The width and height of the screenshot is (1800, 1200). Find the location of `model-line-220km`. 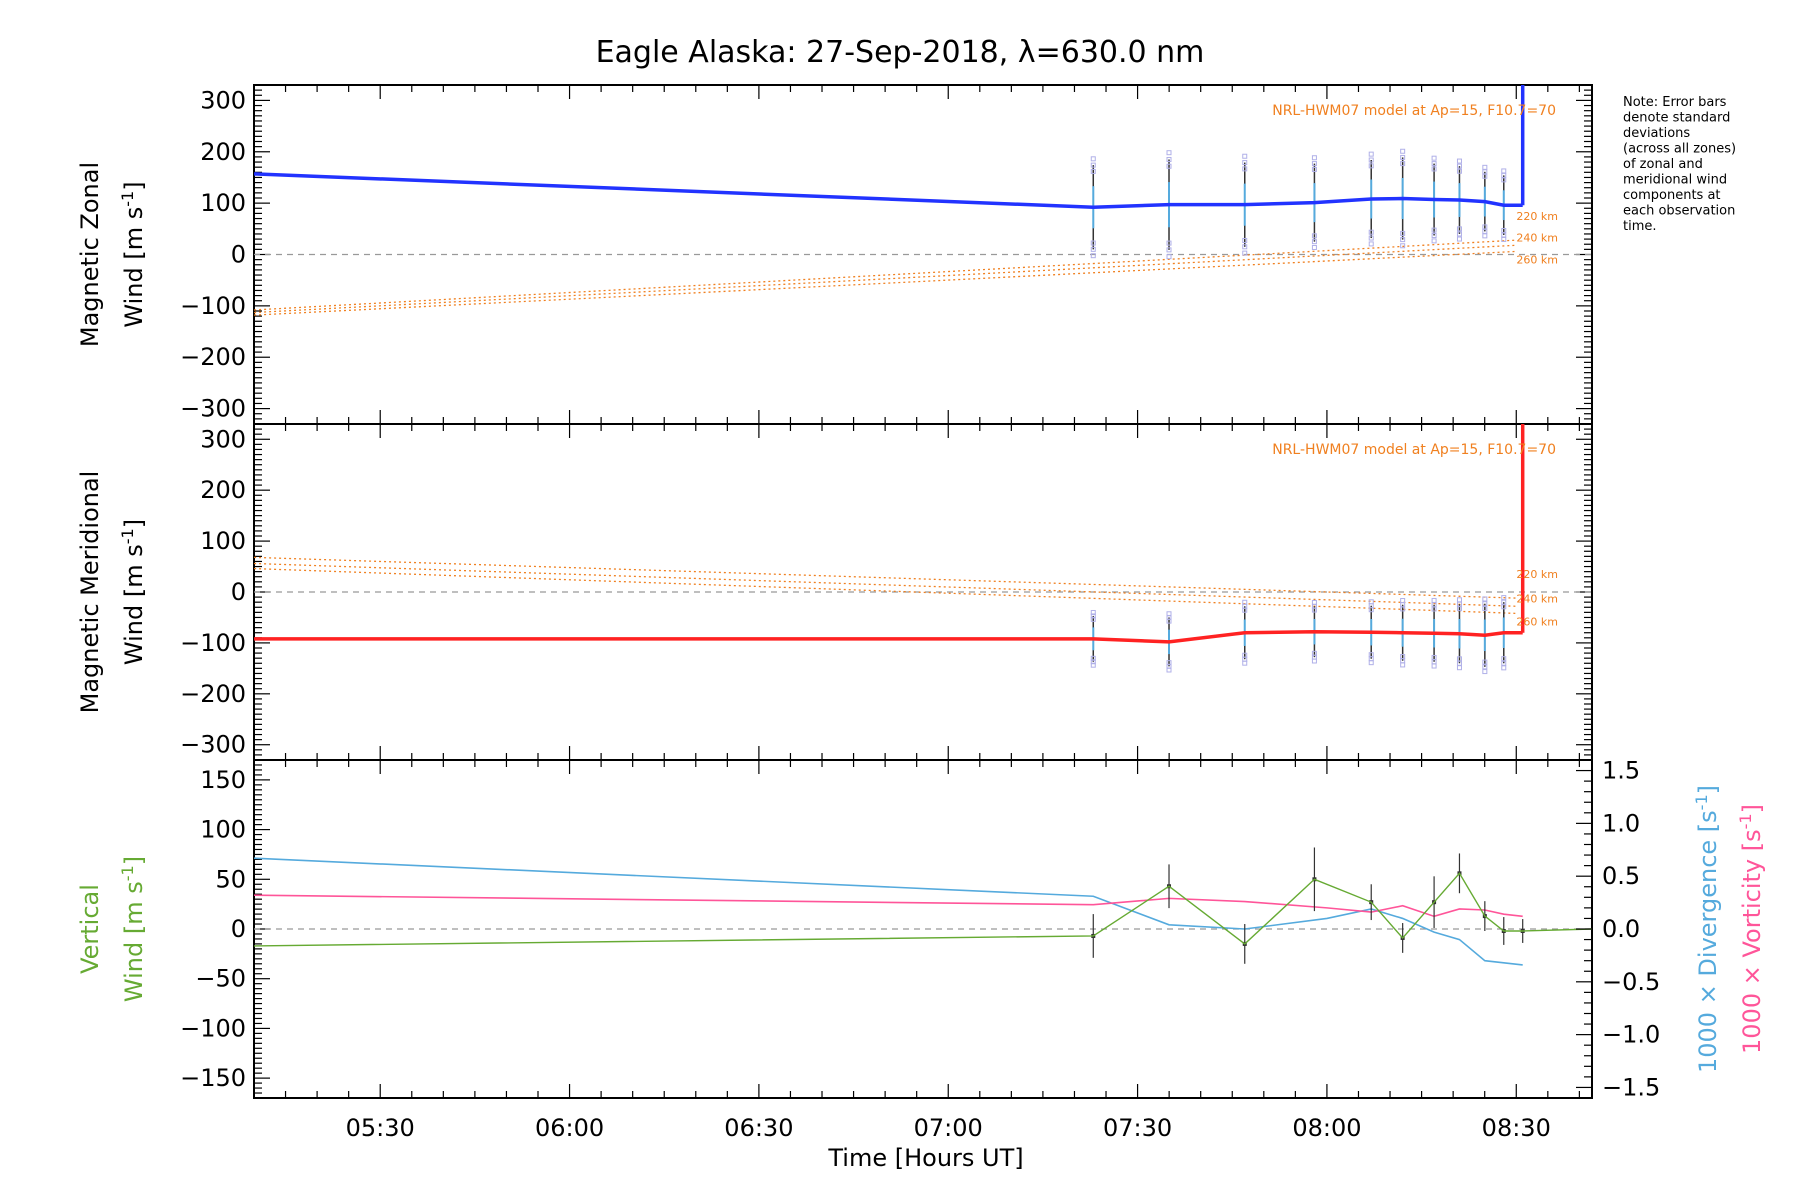

model-line-220km is located at coordinates (885, 275).